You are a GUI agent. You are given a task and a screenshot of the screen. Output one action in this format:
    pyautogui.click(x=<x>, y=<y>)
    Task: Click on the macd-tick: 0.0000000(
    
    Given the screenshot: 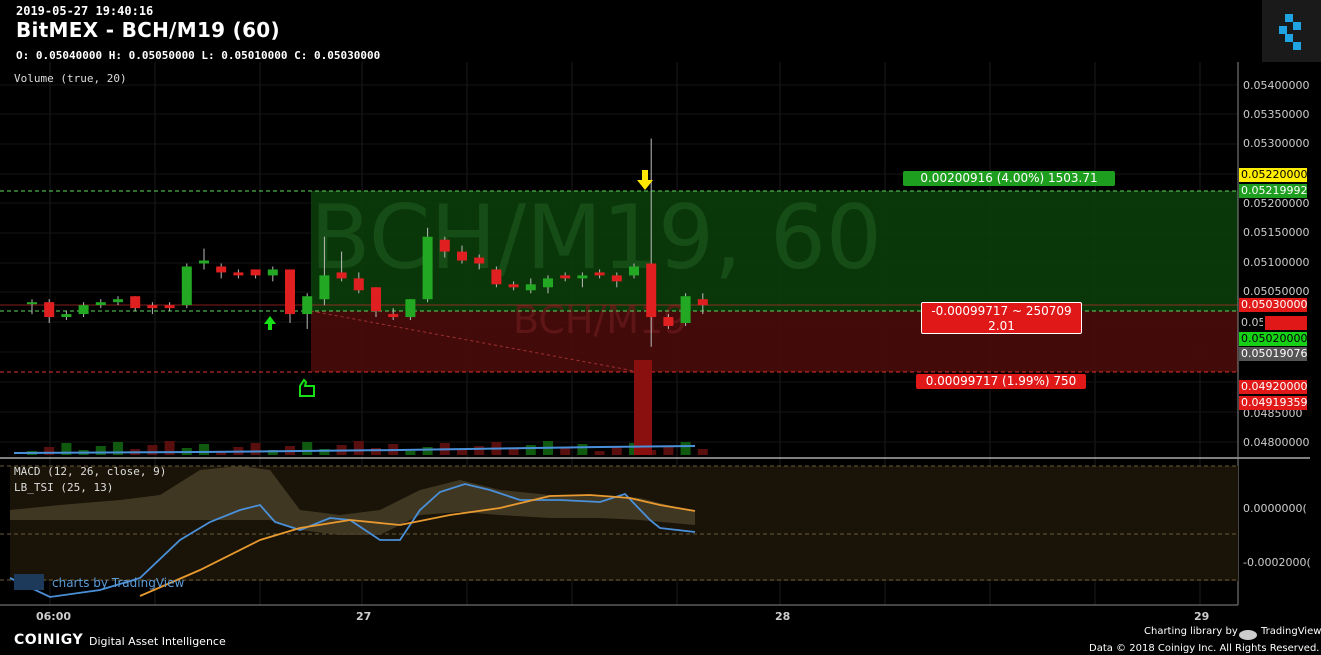 What is the action you would take?
    pyautogui.click(x=1275, y=508)
    